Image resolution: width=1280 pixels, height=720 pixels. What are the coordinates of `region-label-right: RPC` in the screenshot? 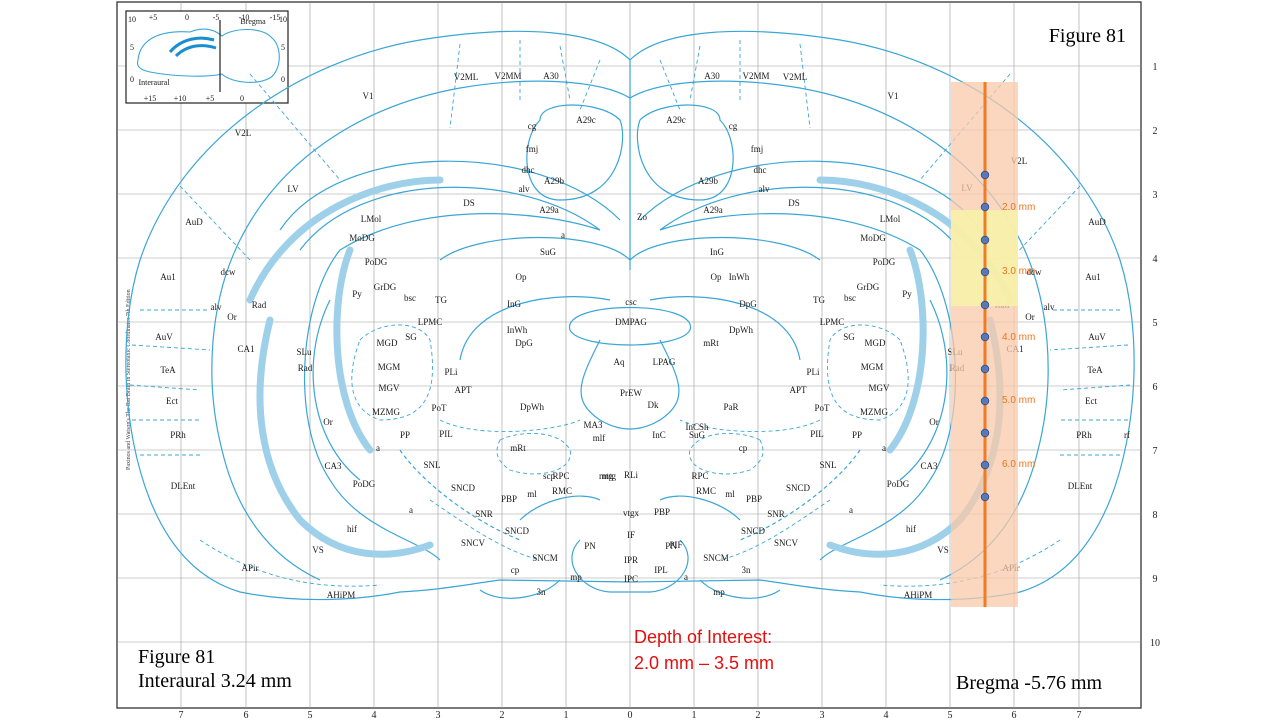 It's located at (699, 476).